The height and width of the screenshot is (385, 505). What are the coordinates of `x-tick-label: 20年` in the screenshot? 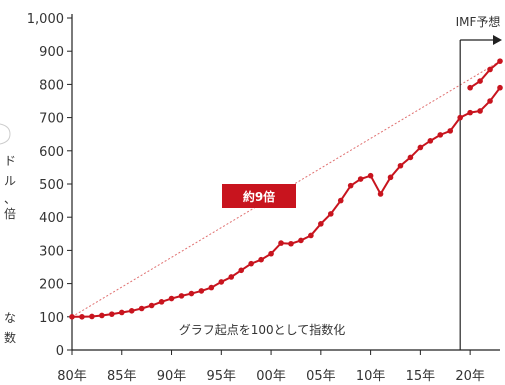 It's located at (470, 376).